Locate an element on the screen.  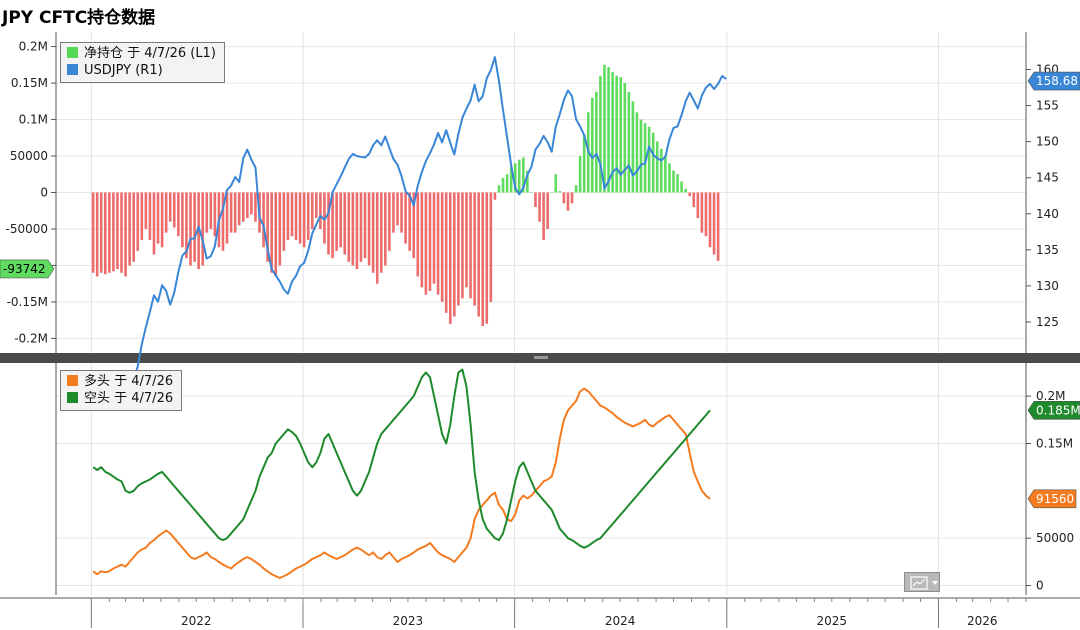
legend-label-long: 多头 于 4/7/26 is located at coordinates (129, 381).